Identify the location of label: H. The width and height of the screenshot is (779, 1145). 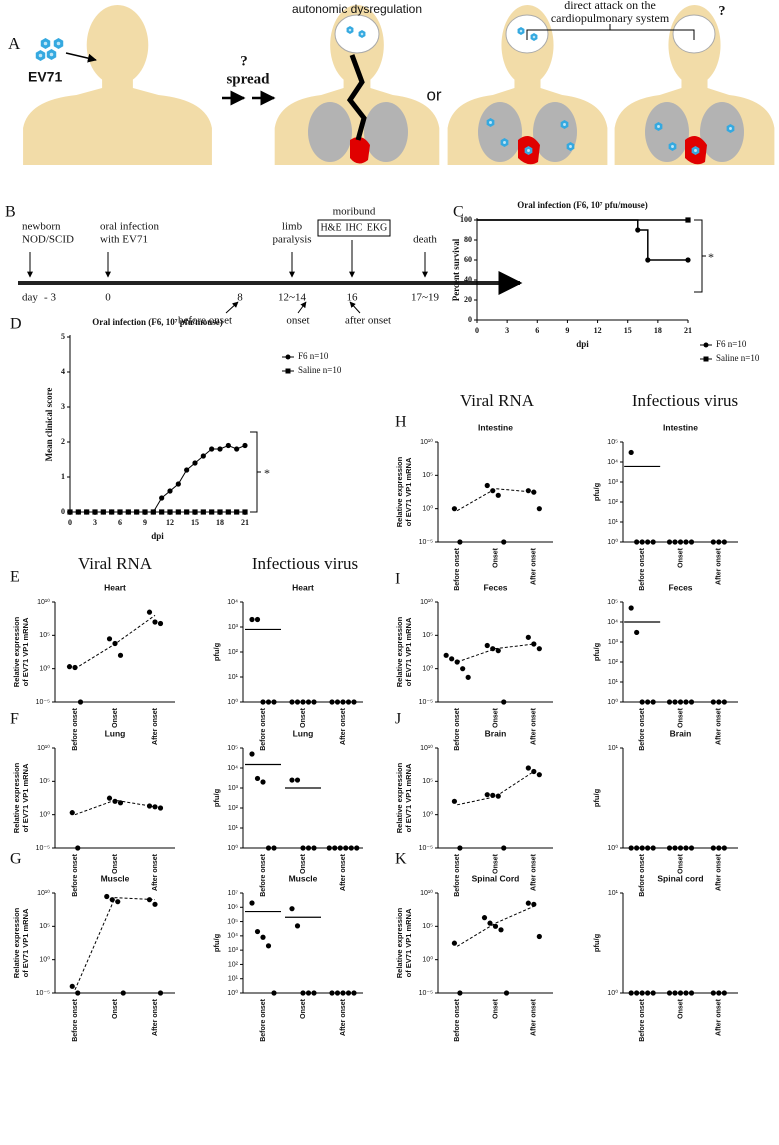
(401, 422).